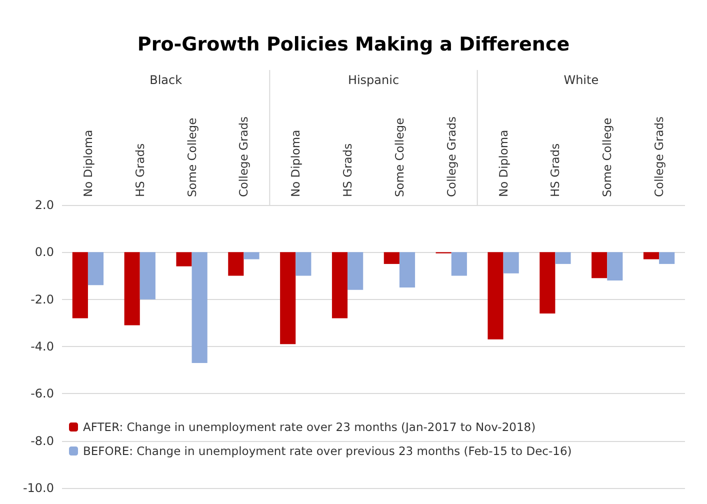 Image resolution: width=707 pixels, height=504 pixels. What do you see at coordinates (42, 347) in the screenshot?
I see `y-tick-label: -4.0` at bounding box center [42, 347].